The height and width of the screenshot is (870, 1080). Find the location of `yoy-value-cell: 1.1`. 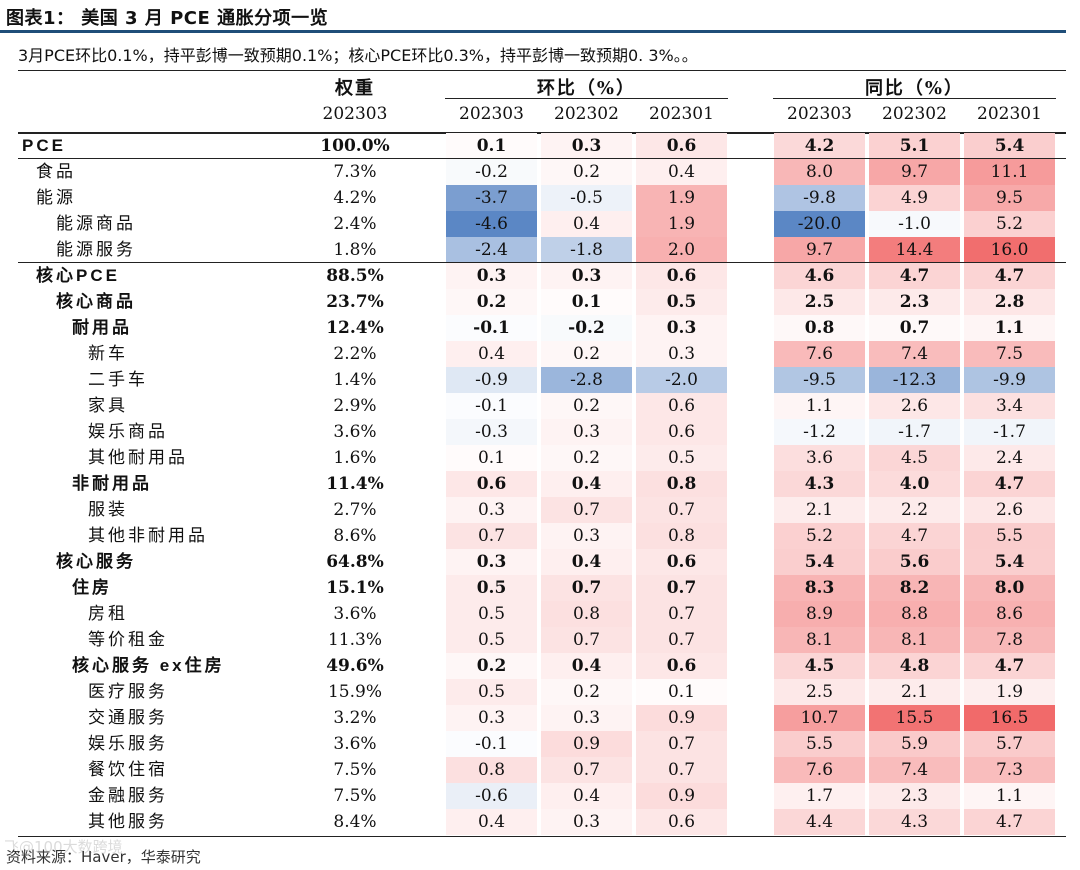

yoy-value-cell: 1.1 is located at coordinates (1009, 796).